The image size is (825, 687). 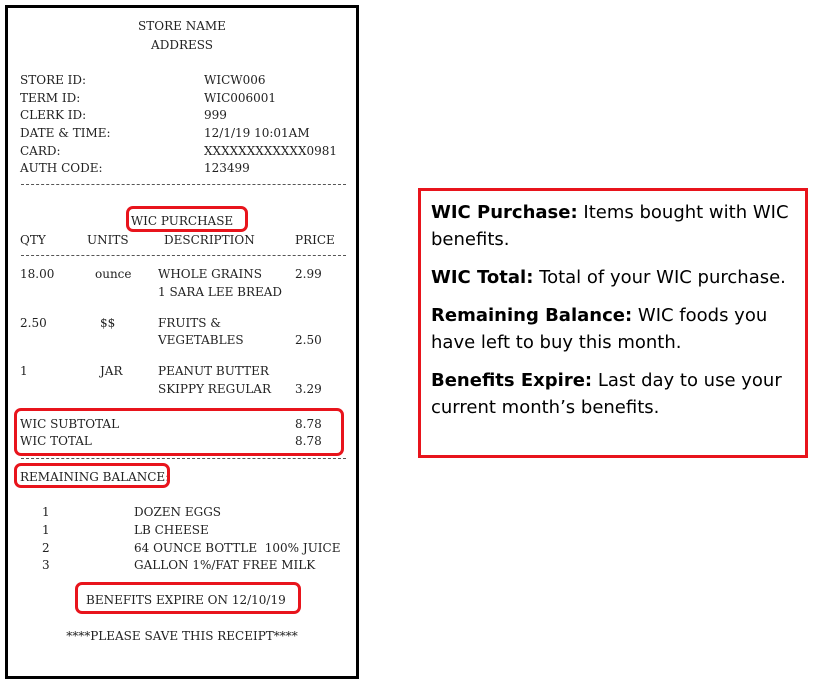 What do you see at coordinates (61, 168) in the screenshot?
I see `info-label: AUTH CODE:` at bounding box center [61, 168].